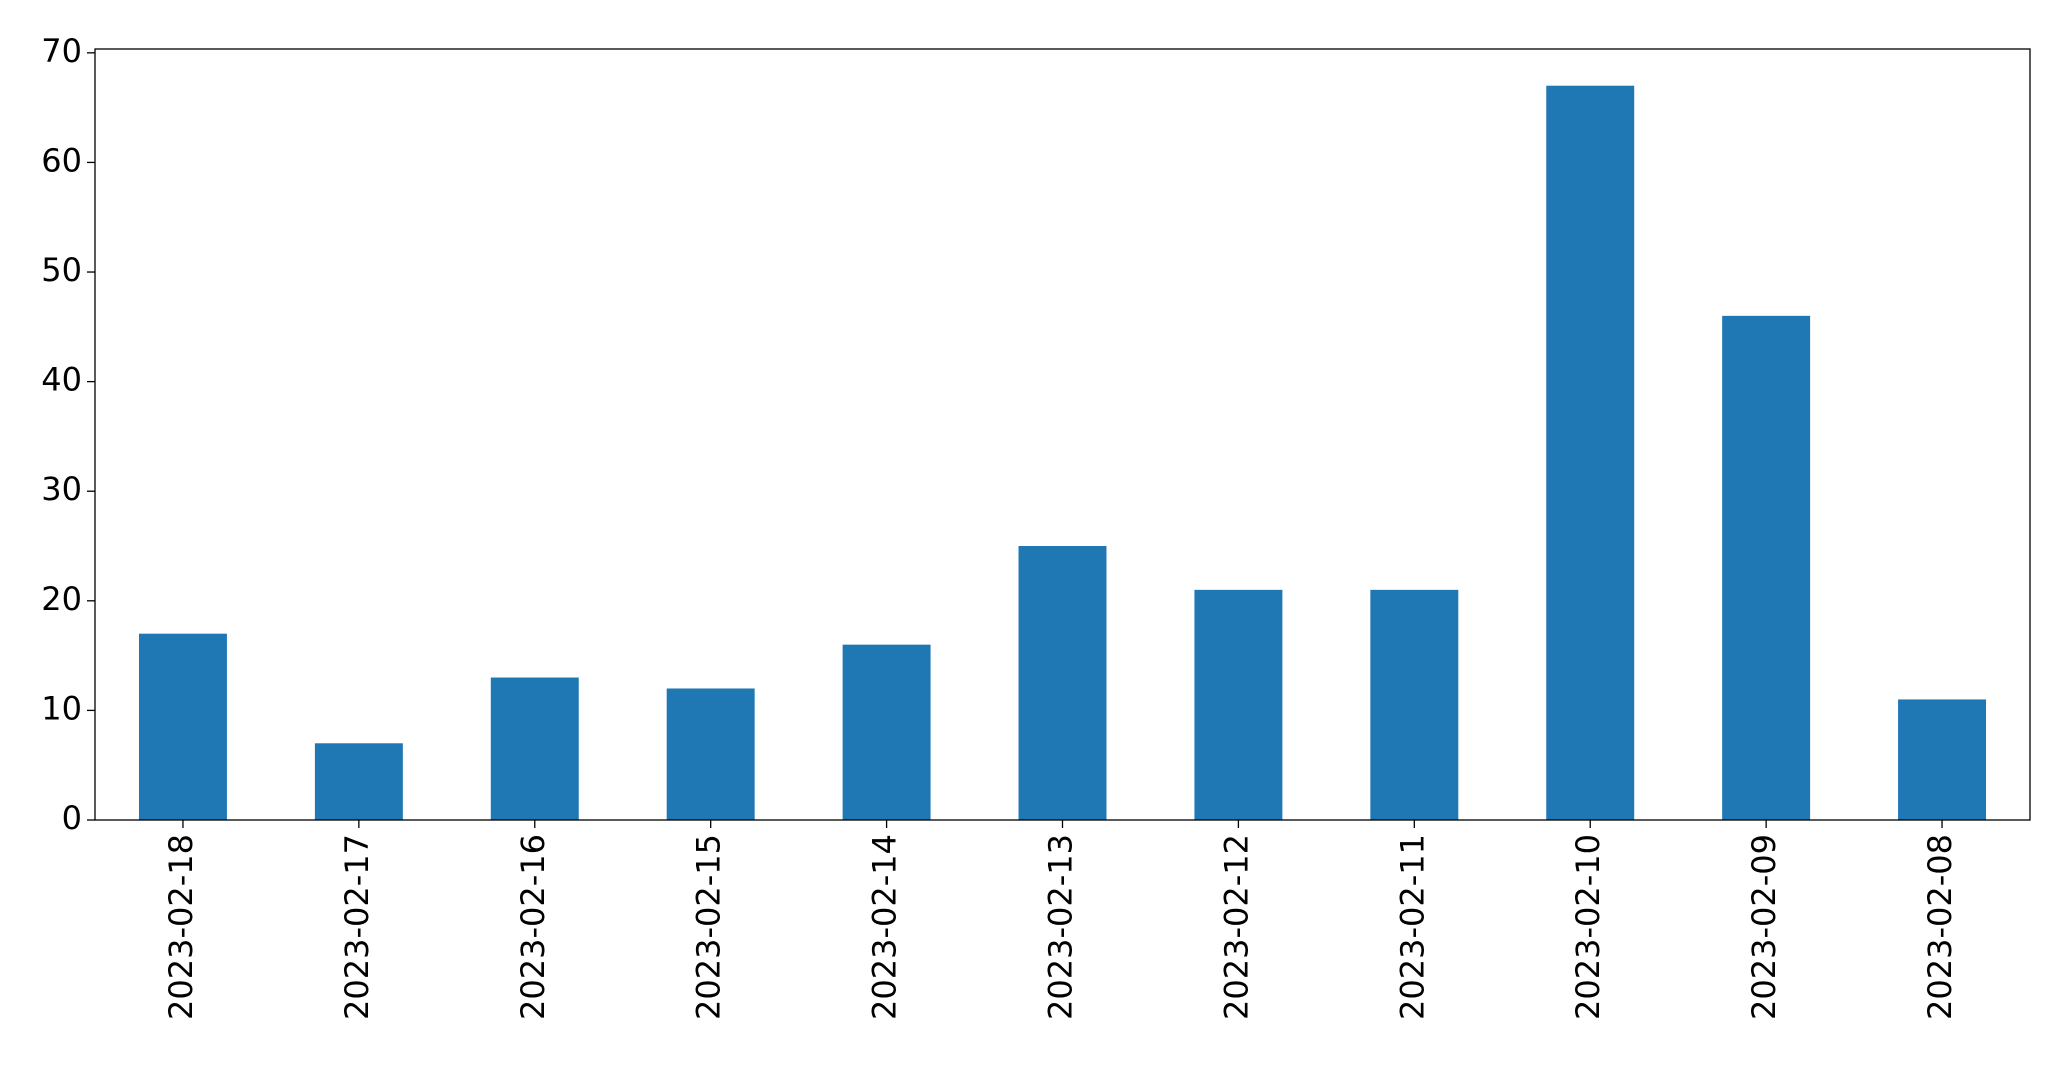  Describe the element at coordinates (533, 927) in the screenshot. I see `x-tick-label: 2023-02-16` at that location.